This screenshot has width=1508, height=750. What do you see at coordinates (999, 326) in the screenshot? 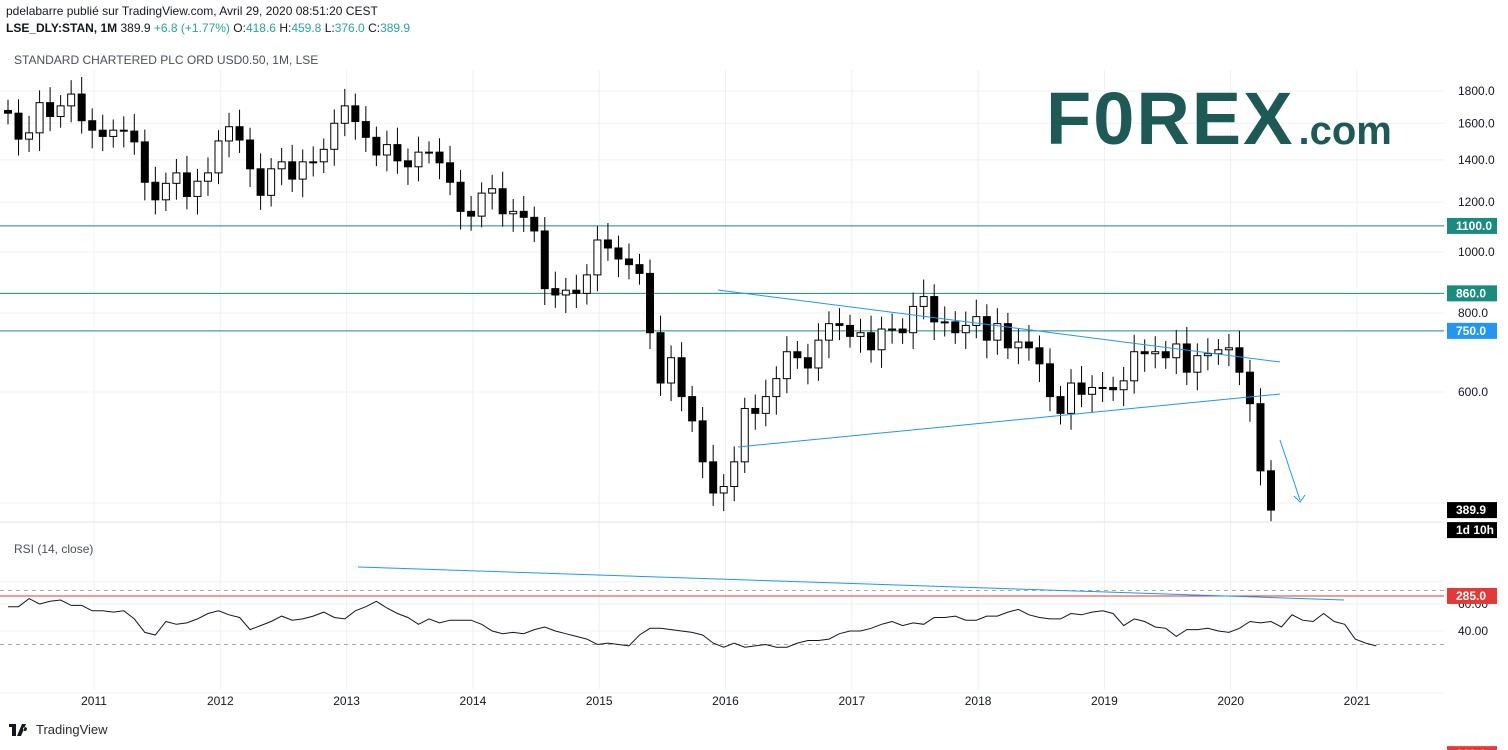
I see `upper-trendline` at bounding box center [999, 326].